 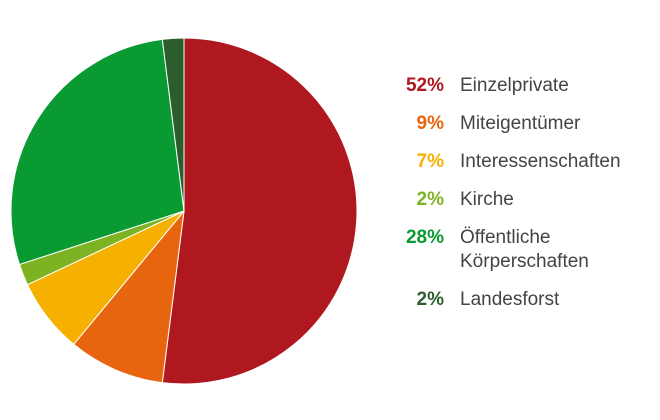 I want to click on legend-item: 52% Einzelprivate, so click(x=525, y=86).